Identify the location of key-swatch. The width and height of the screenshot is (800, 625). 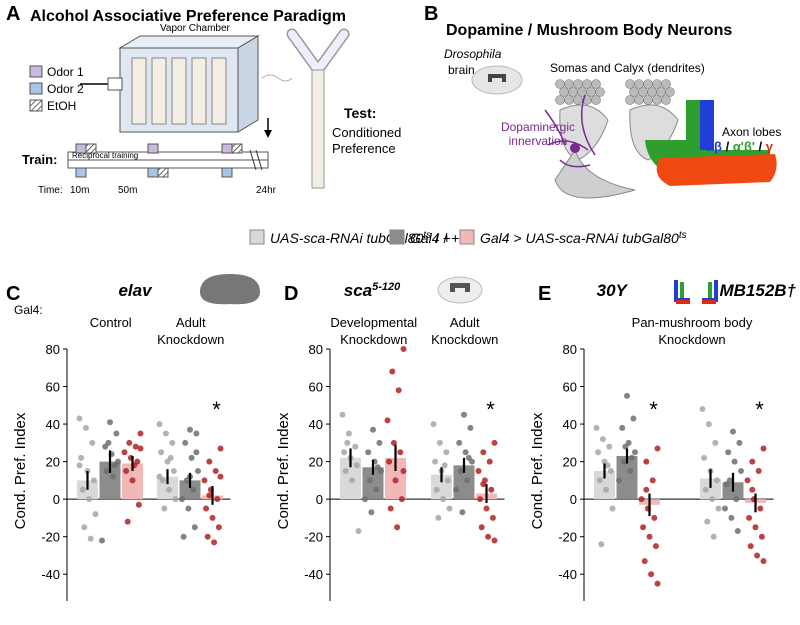
(36, 71).